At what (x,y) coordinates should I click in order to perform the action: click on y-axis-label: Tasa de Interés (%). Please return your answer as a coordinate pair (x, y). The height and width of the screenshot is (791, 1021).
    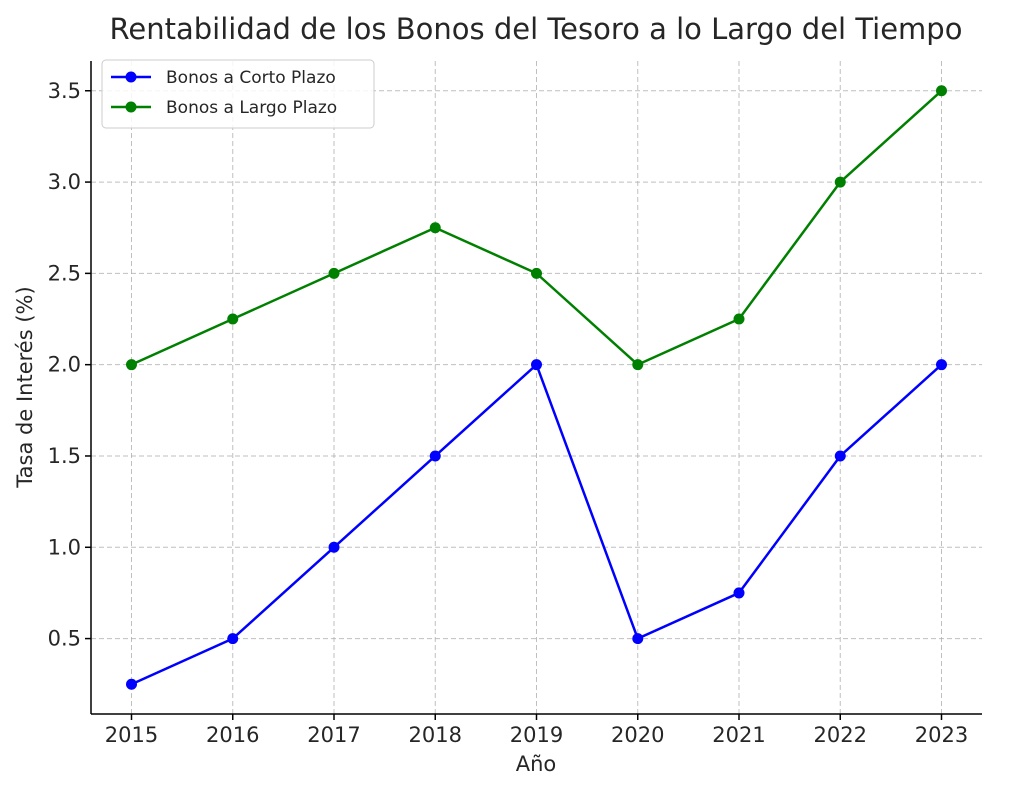
    Looking at the image, I should click on (25, 387).